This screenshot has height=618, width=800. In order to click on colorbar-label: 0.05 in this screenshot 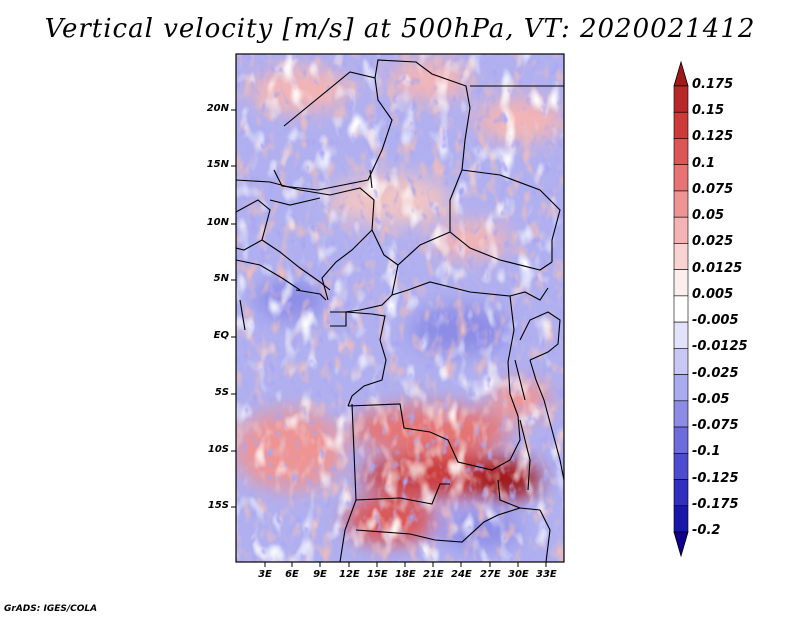, I will do `click(708, 216)`.